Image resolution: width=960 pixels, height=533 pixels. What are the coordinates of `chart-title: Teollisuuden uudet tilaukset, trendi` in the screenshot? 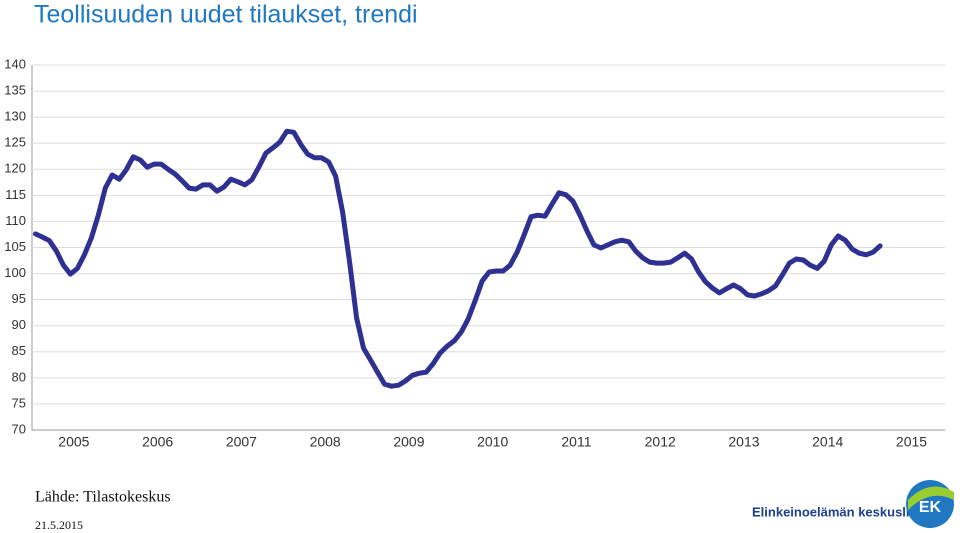 It's located at (226, 15).